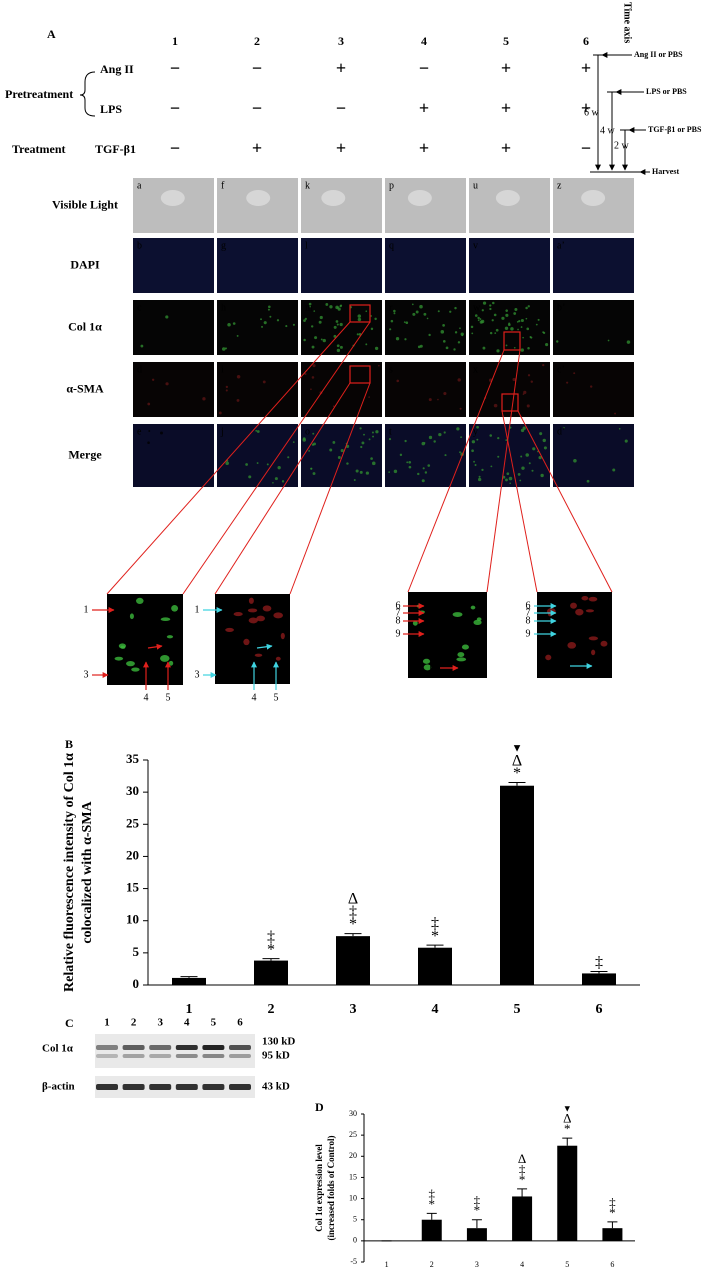 The width and height of the screenshot is (710, 1272). I want to click on panel-letter: o, so click(307, 431).